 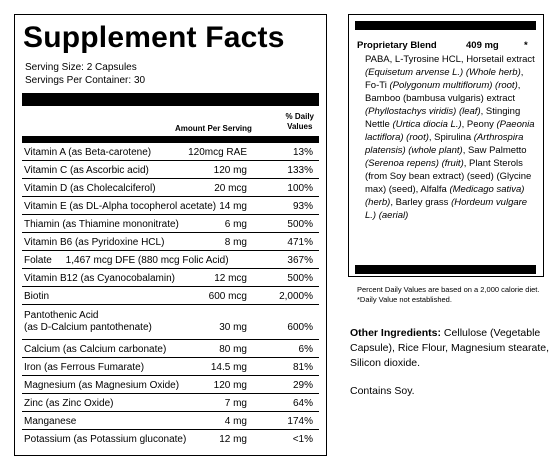 I want to click on nutrient-amount: 4 mg, so click(x=235, y=421).